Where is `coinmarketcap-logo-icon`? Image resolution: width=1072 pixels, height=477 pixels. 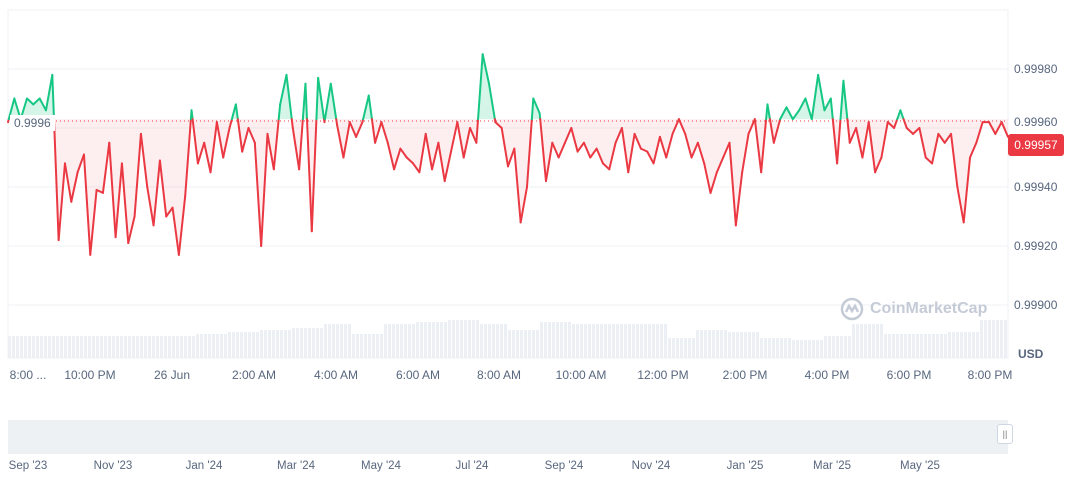 coinmarketcap-logo-icon is located at coordinates (852, 309).